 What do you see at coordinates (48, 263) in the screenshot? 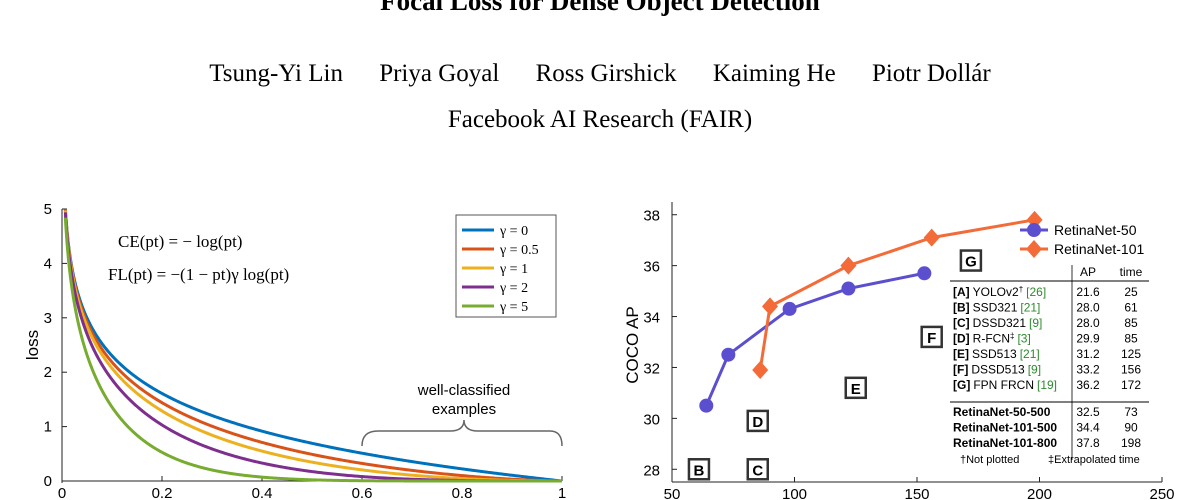
I see `y-tick-label: 4` at bounding box center [48, 263].